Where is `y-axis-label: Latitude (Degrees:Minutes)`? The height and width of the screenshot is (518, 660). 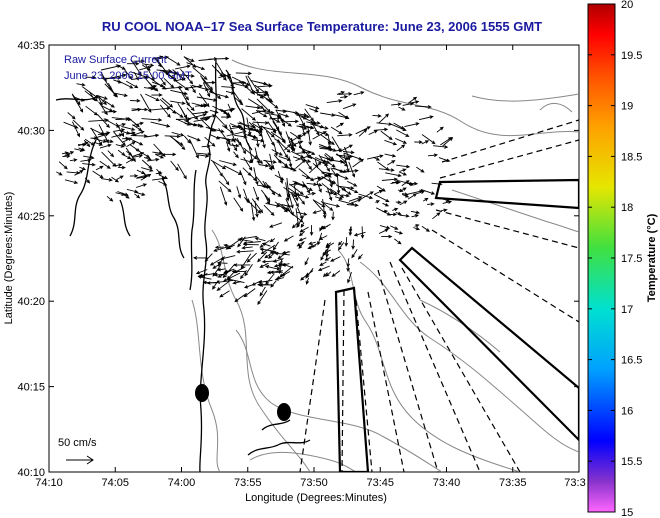 y-axis-label: Latitude (Degrees:Minutes) is located at coordinates (9, 258).